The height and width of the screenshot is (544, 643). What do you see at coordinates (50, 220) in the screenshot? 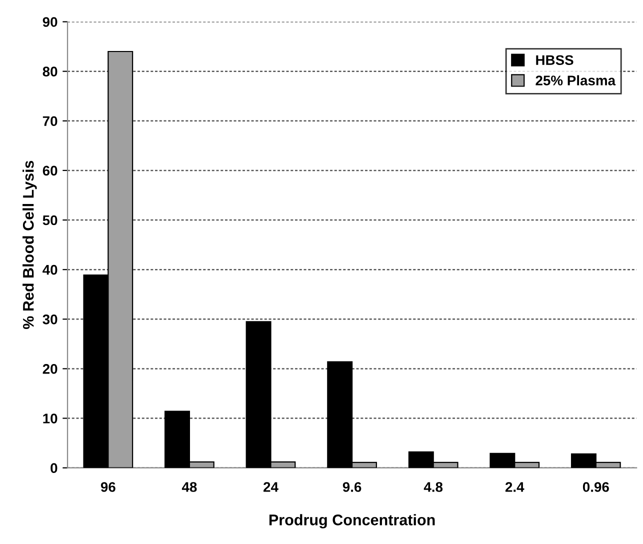
I see `y-tick-label: 50` at bounding box center [50, 220].